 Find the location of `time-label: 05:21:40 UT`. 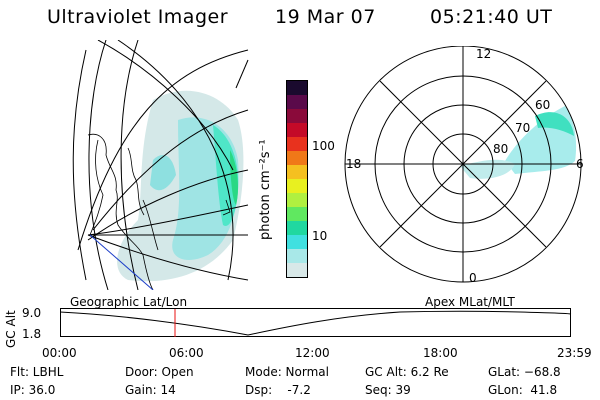

time-label: 05:21:40 UT is located at coordinates (491, 17).